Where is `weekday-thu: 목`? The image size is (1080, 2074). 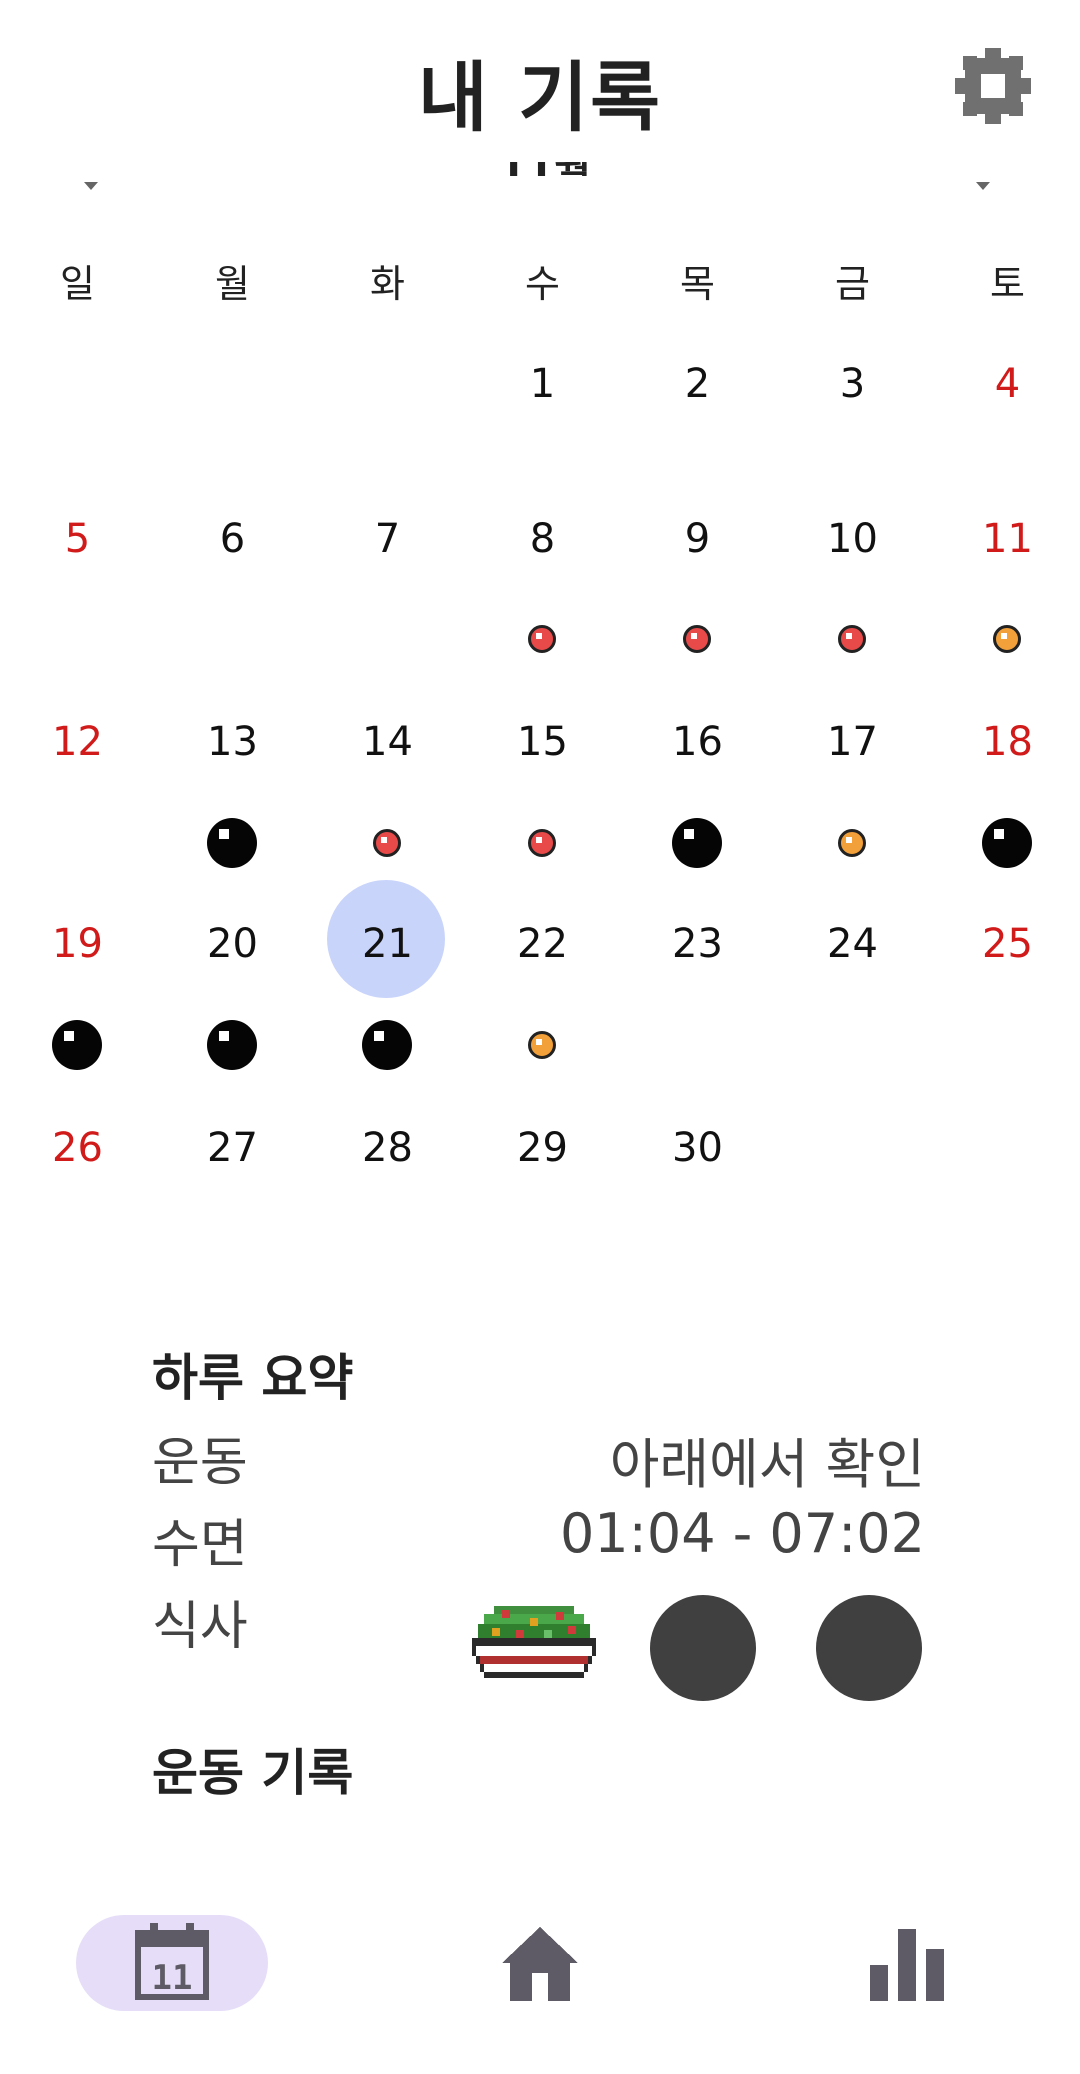 weekday-thu: 목 is located at coordinates (697, 284).